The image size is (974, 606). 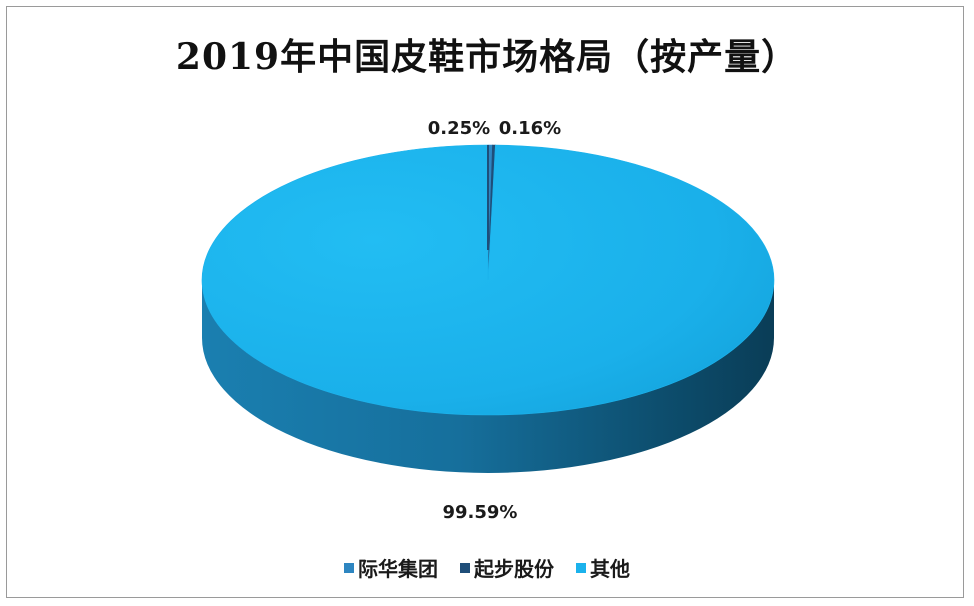 What do you see at coordinates (398, 569) in the screenshot?
I see `legend-label-jihua: 际华集团` at bounding box center [398, 569].